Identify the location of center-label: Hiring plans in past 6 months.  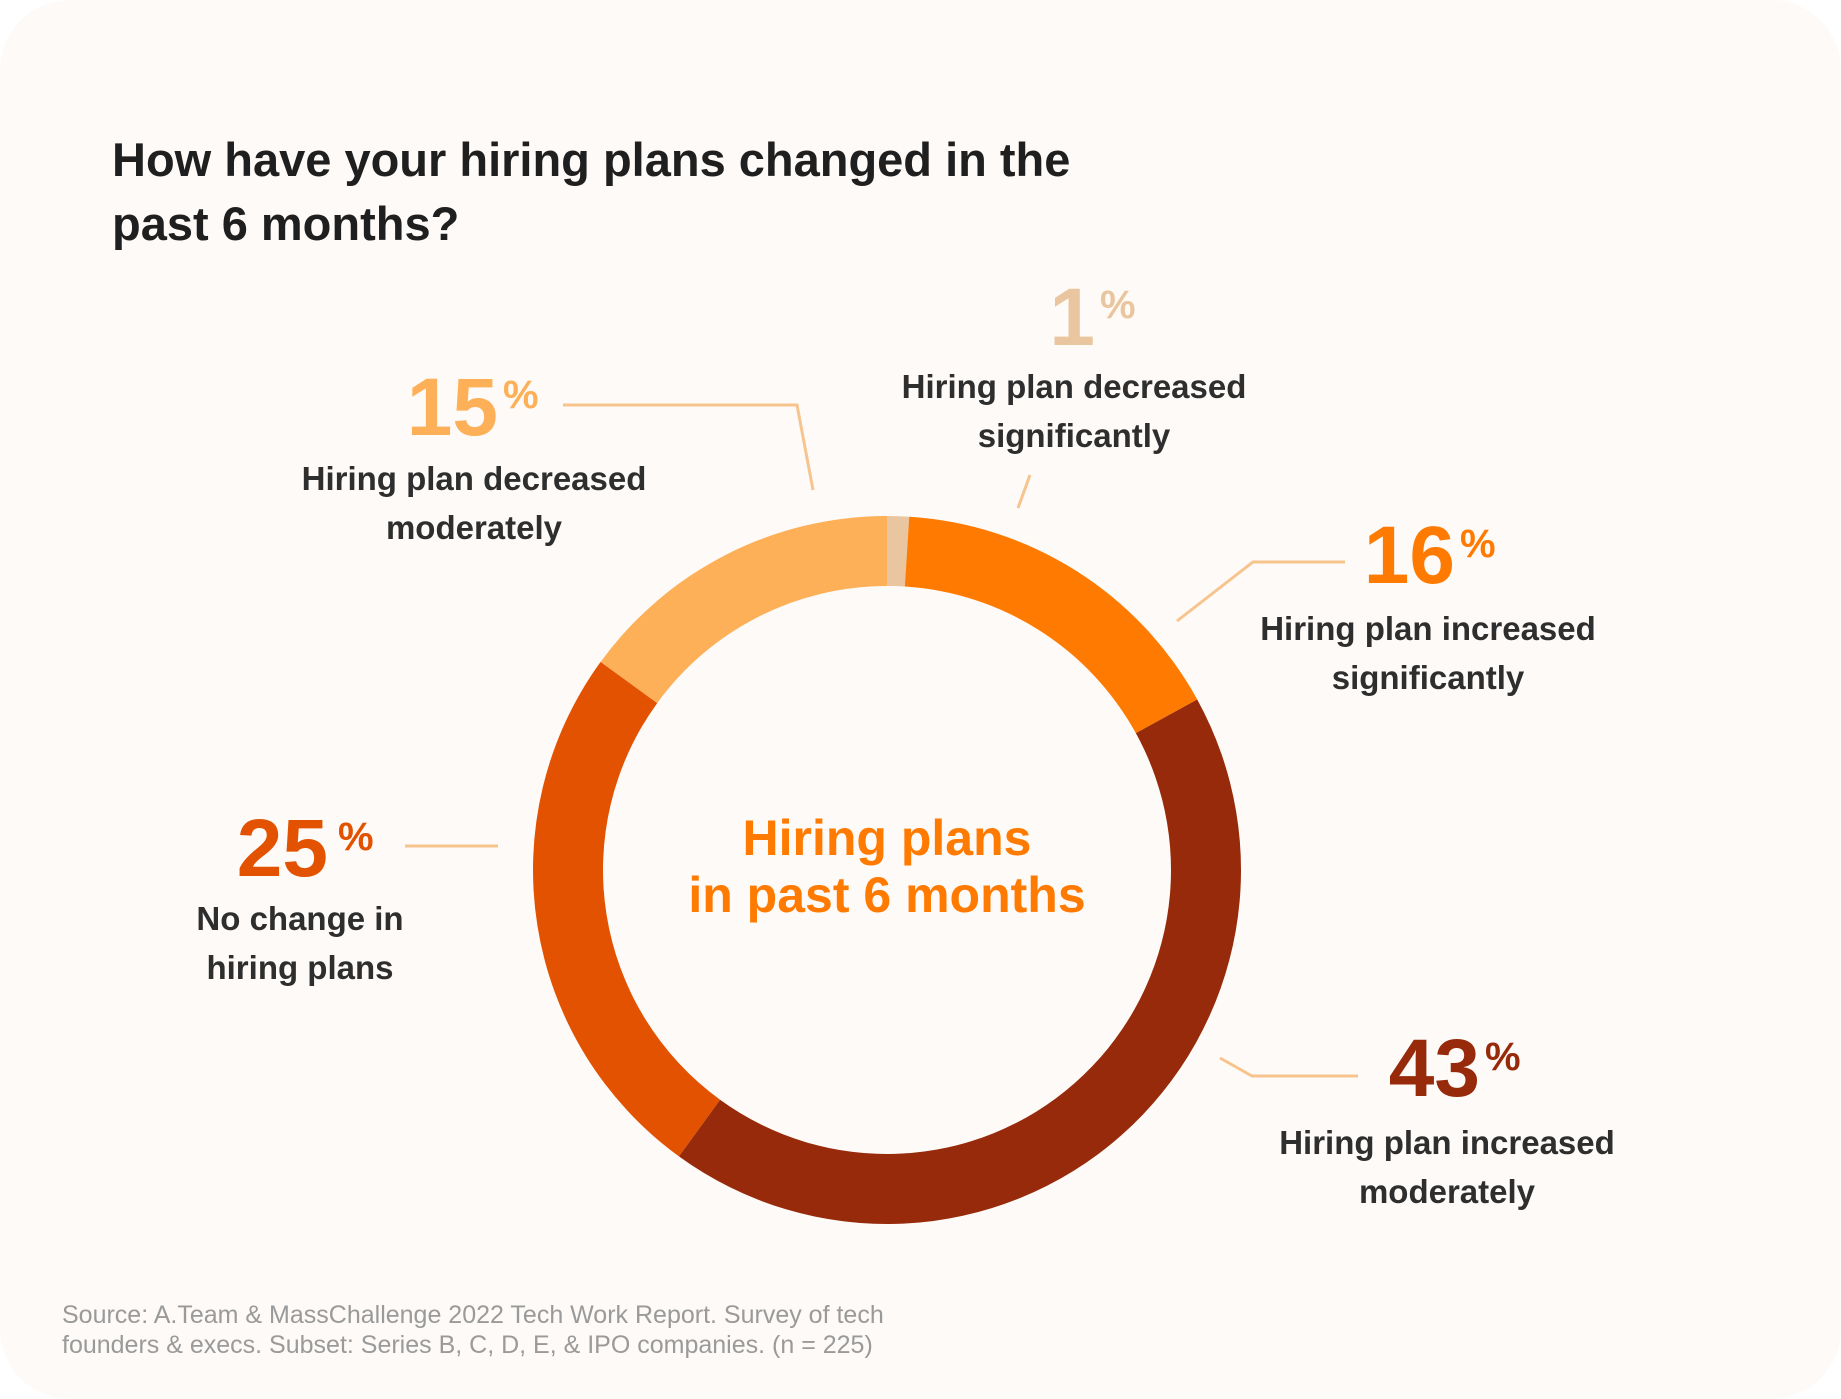
(886, 866).